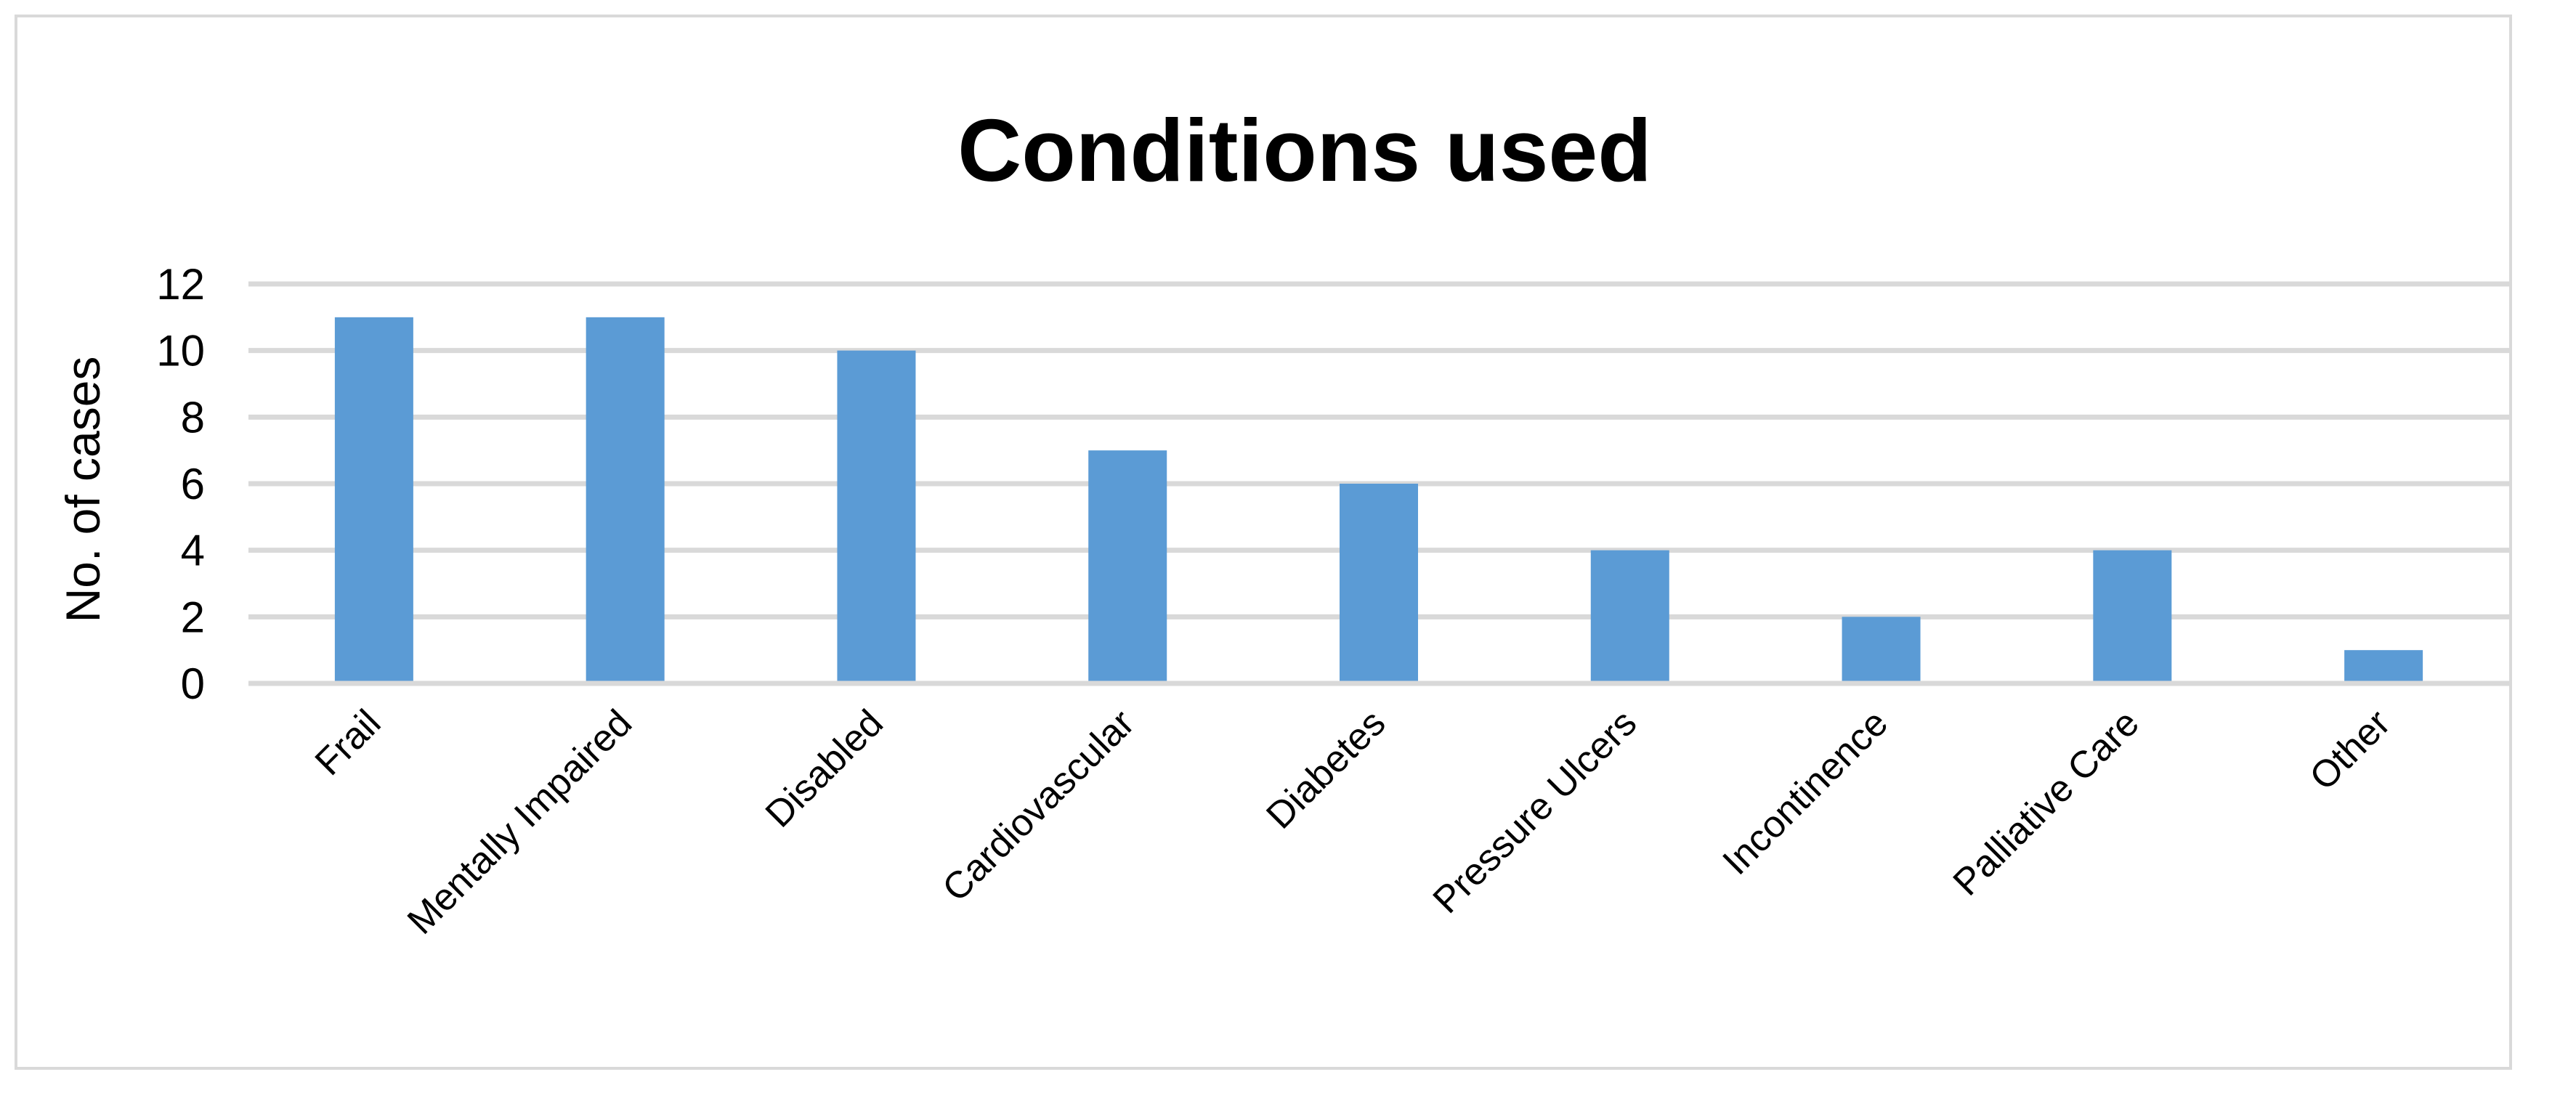  I want to click on x-tick-label: Cardiovascular, so click(1038, 805).